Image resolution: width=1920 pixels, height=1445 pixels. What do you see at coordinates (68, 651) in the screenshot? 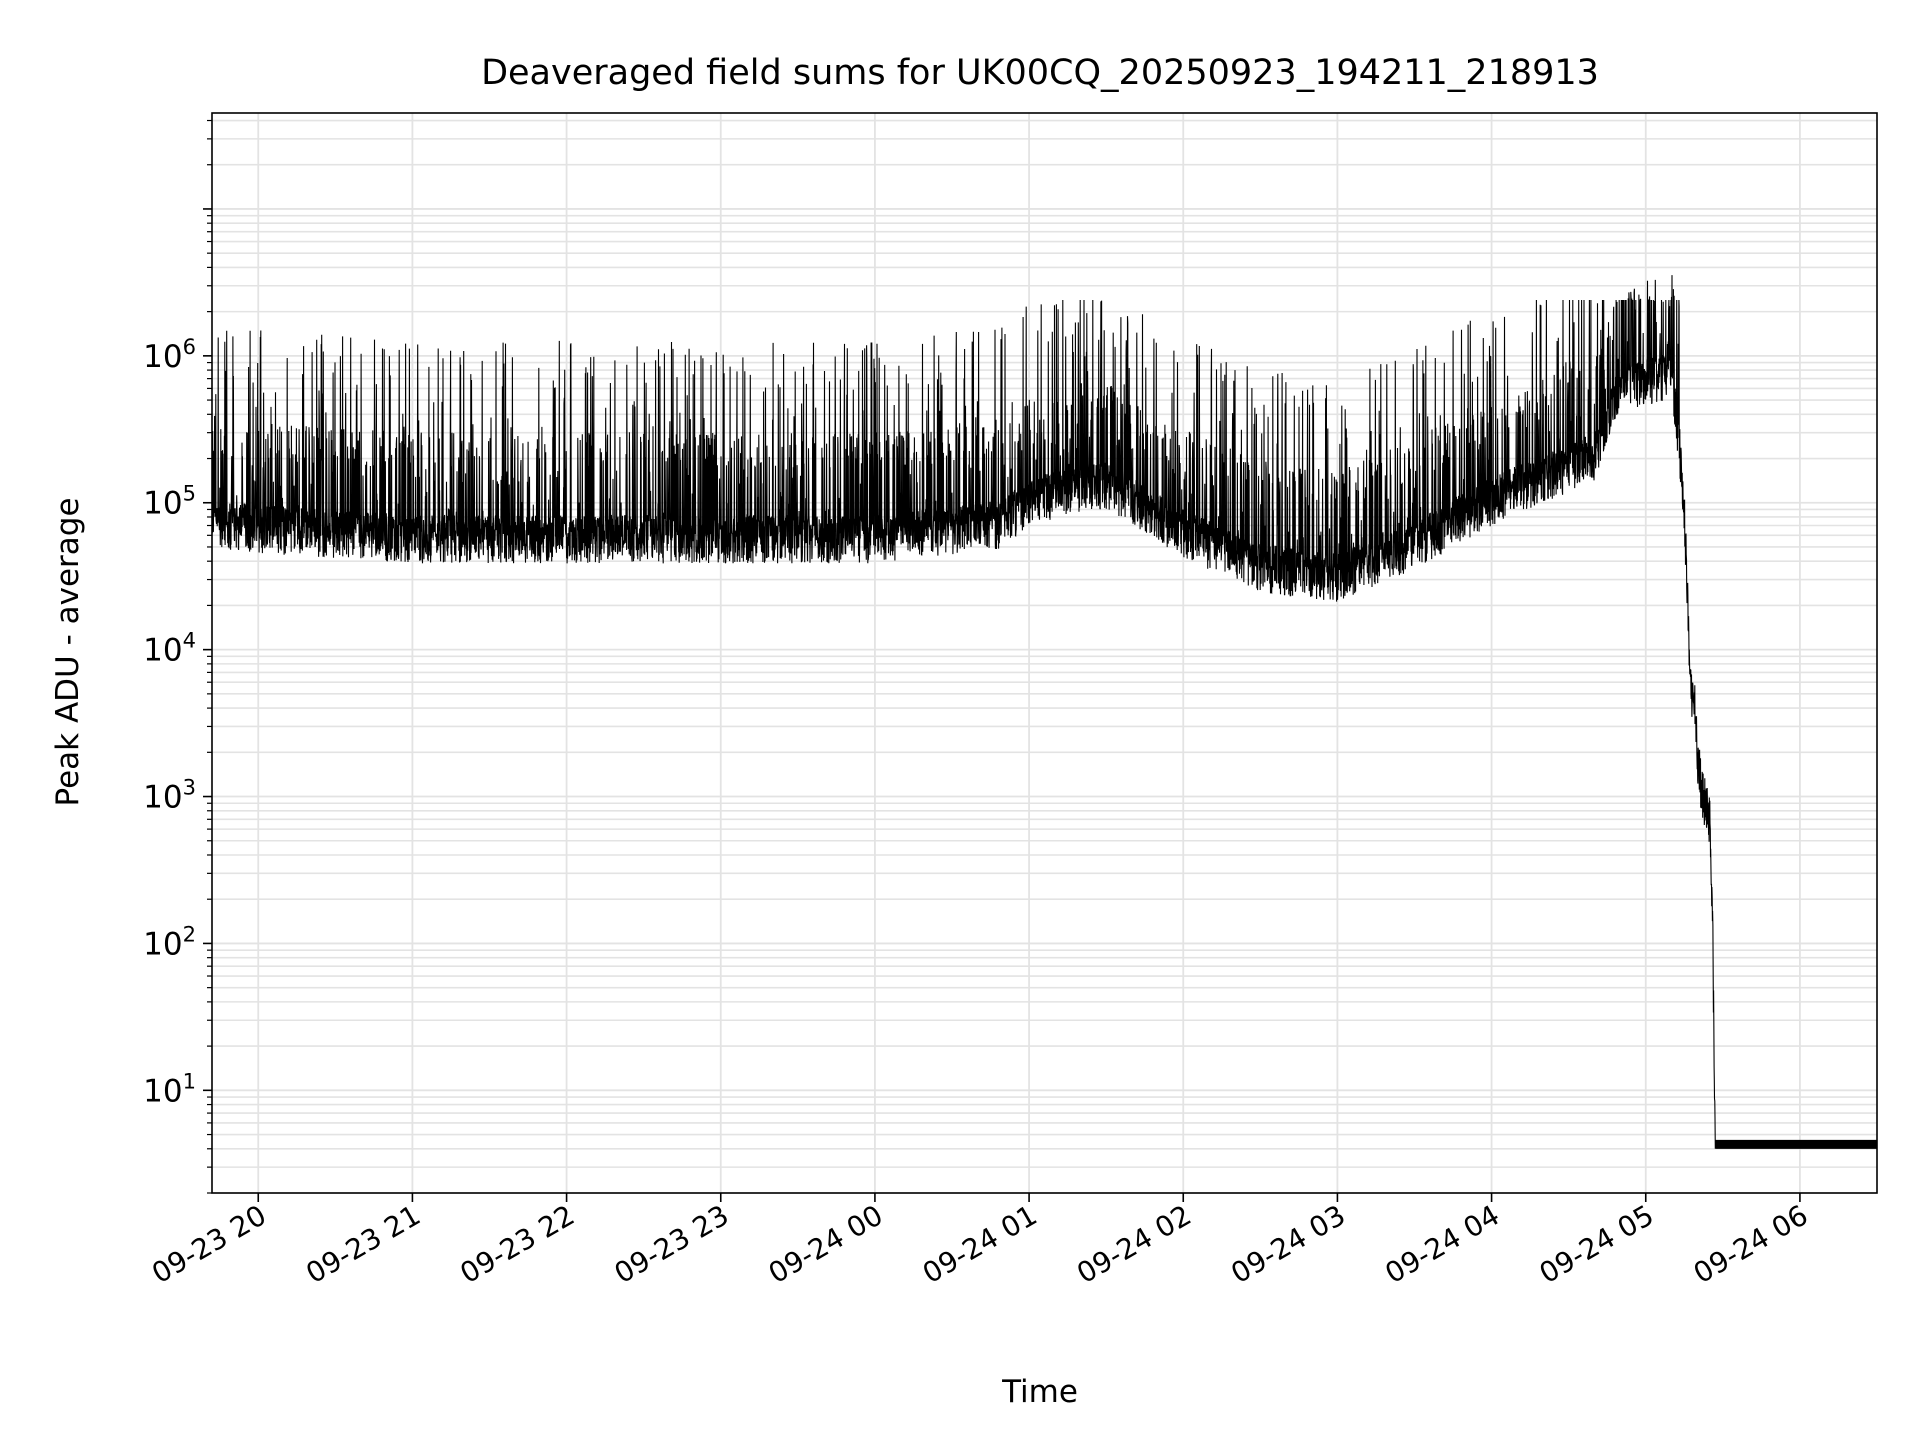
I see `y-axis-label: Peak ADU - average` at bounding box center [68, 651].